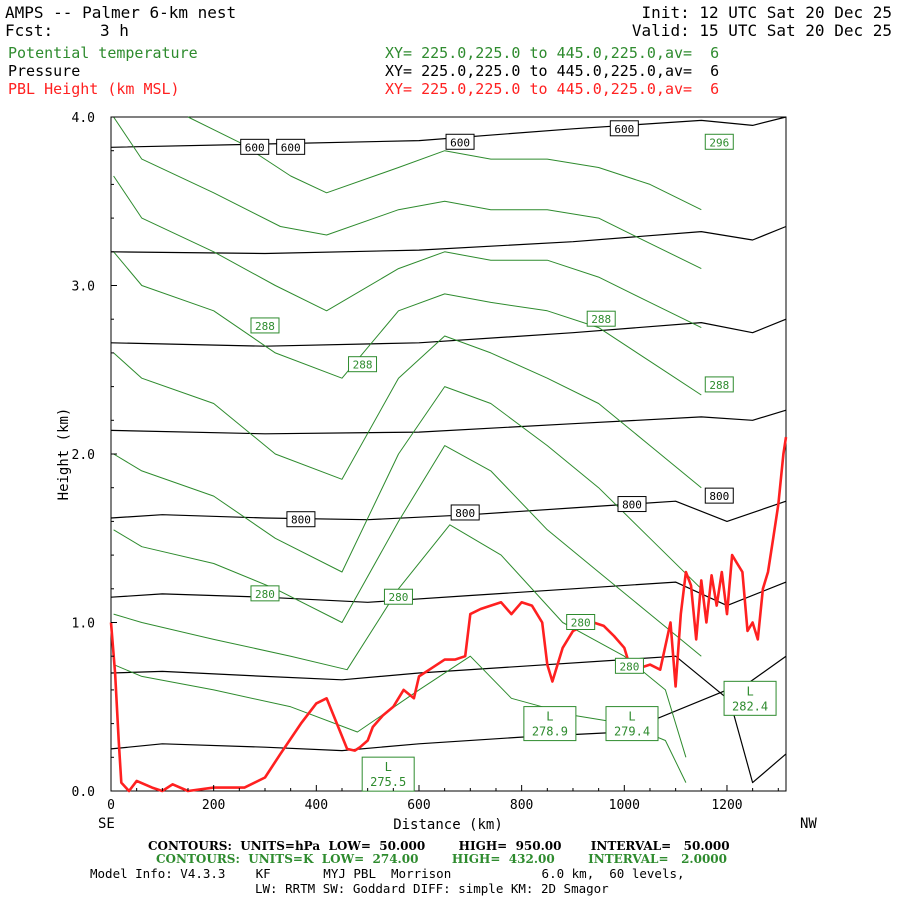 The width and height of the screenshot is (900, 900). I want to click on contour-label-13: 280, so click(265, 594).